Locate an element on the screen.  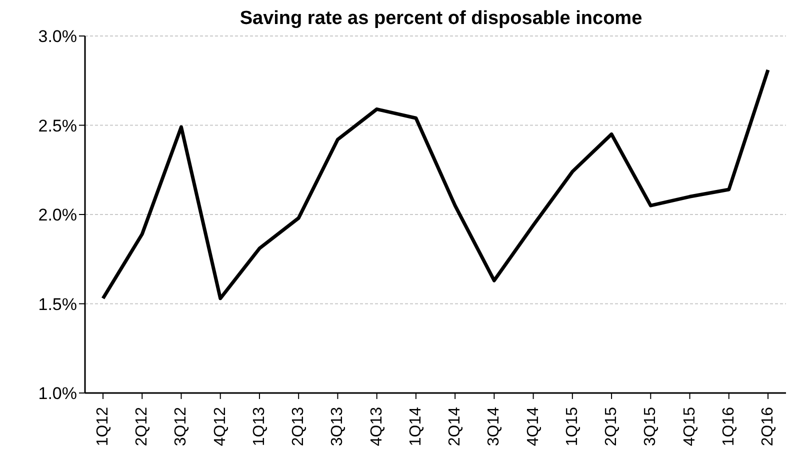
y-tick-label: 2.5% is located at coordinates (57, 126).